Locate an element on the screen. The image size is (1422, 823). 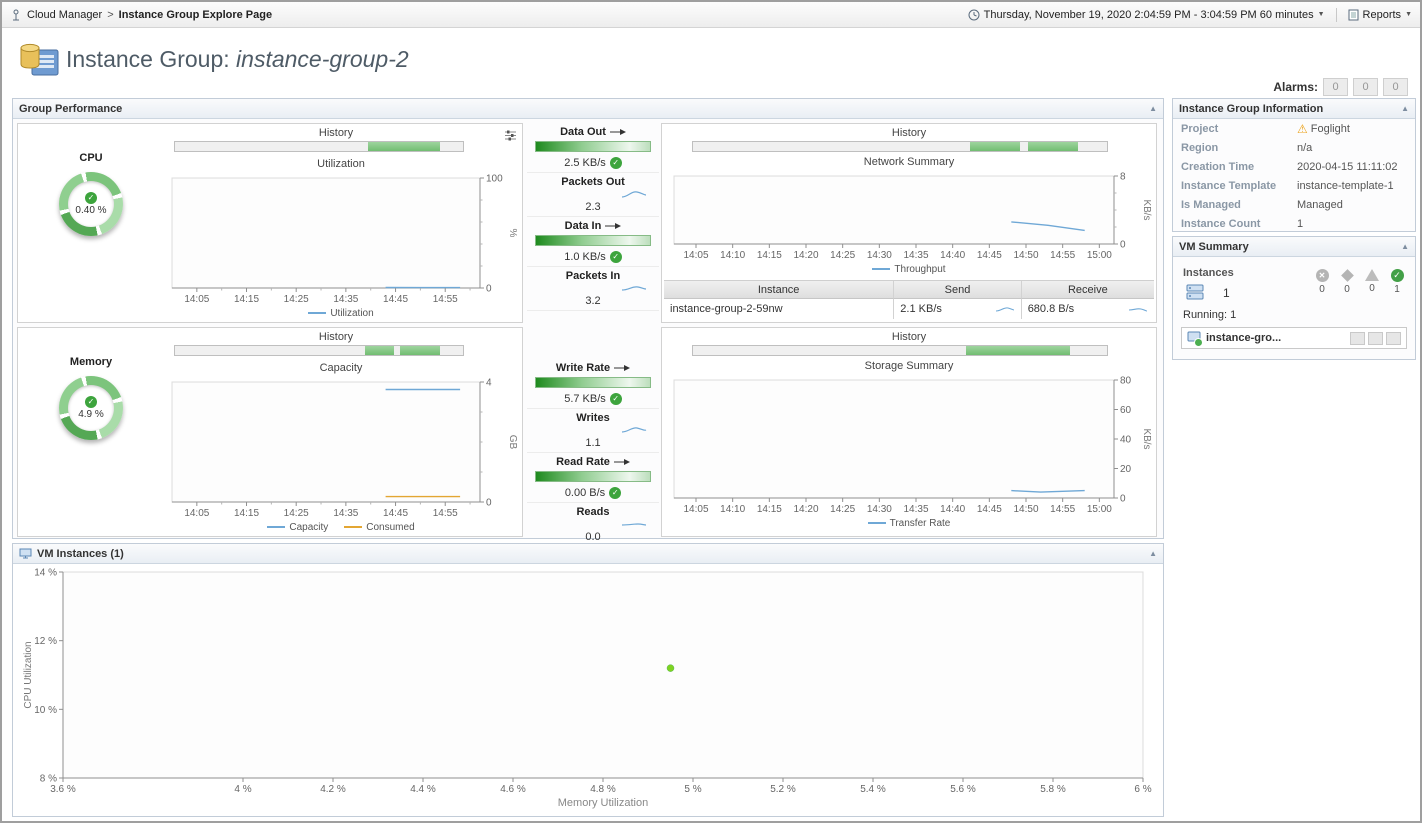
svg-text: CPU Utilization is located at coordinates (28, 674).